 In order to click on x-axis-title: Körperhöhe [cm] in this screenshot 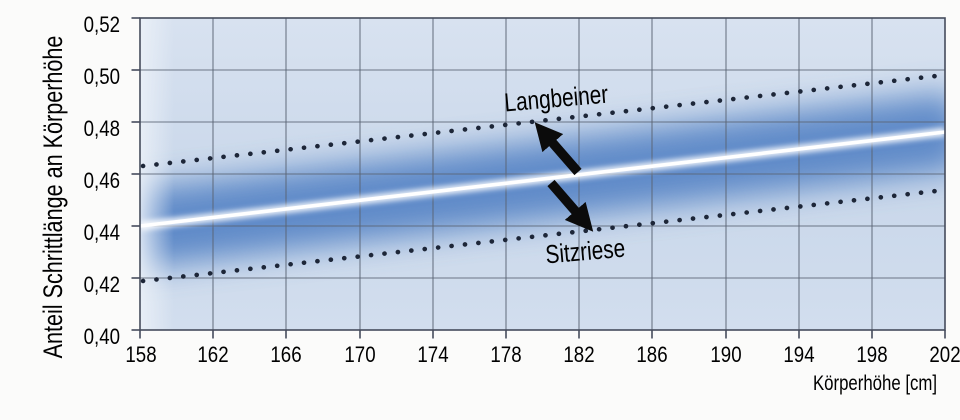, I will do `click(875, 383)`.